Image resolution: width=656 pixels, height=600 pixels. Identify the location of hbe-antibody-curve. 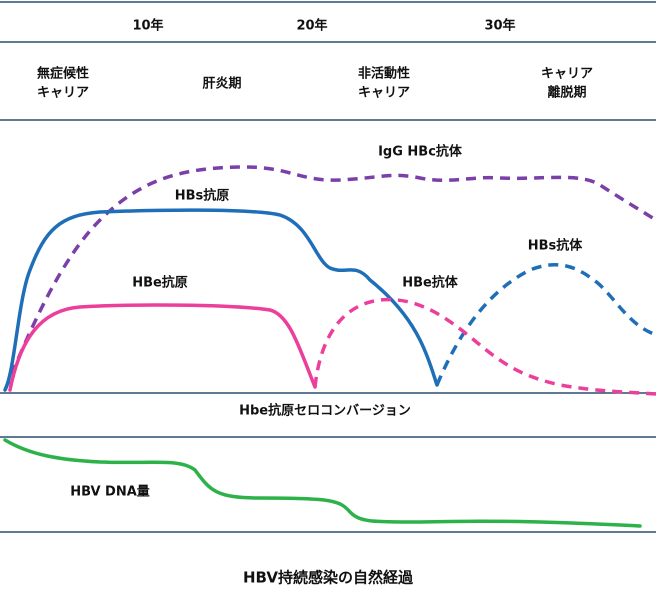
(484, 346).